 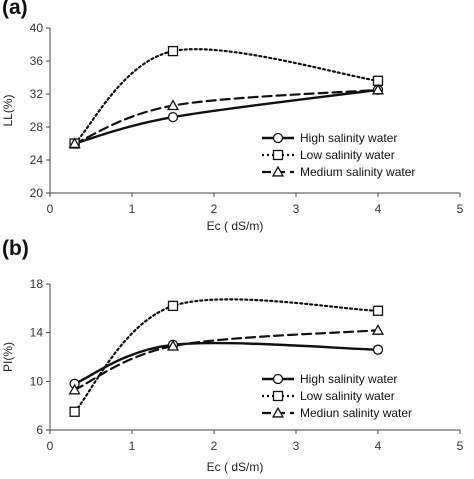 I want to click on series-line-solid, so click(x=226, y=116).